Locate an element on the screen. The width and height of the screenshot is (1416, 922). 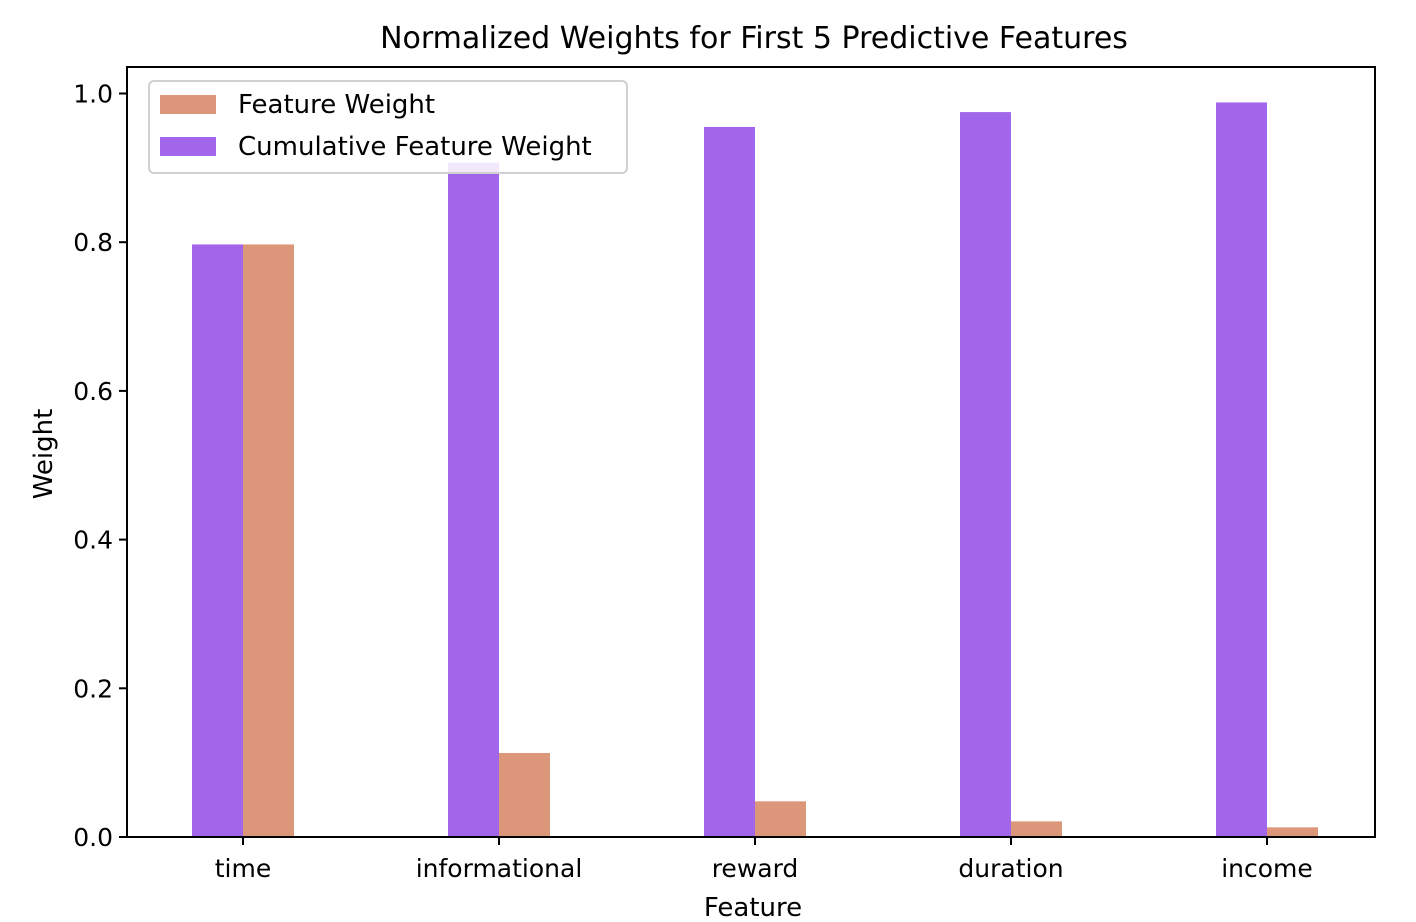
bar-feature-informational is located at coordinates (524, 794).